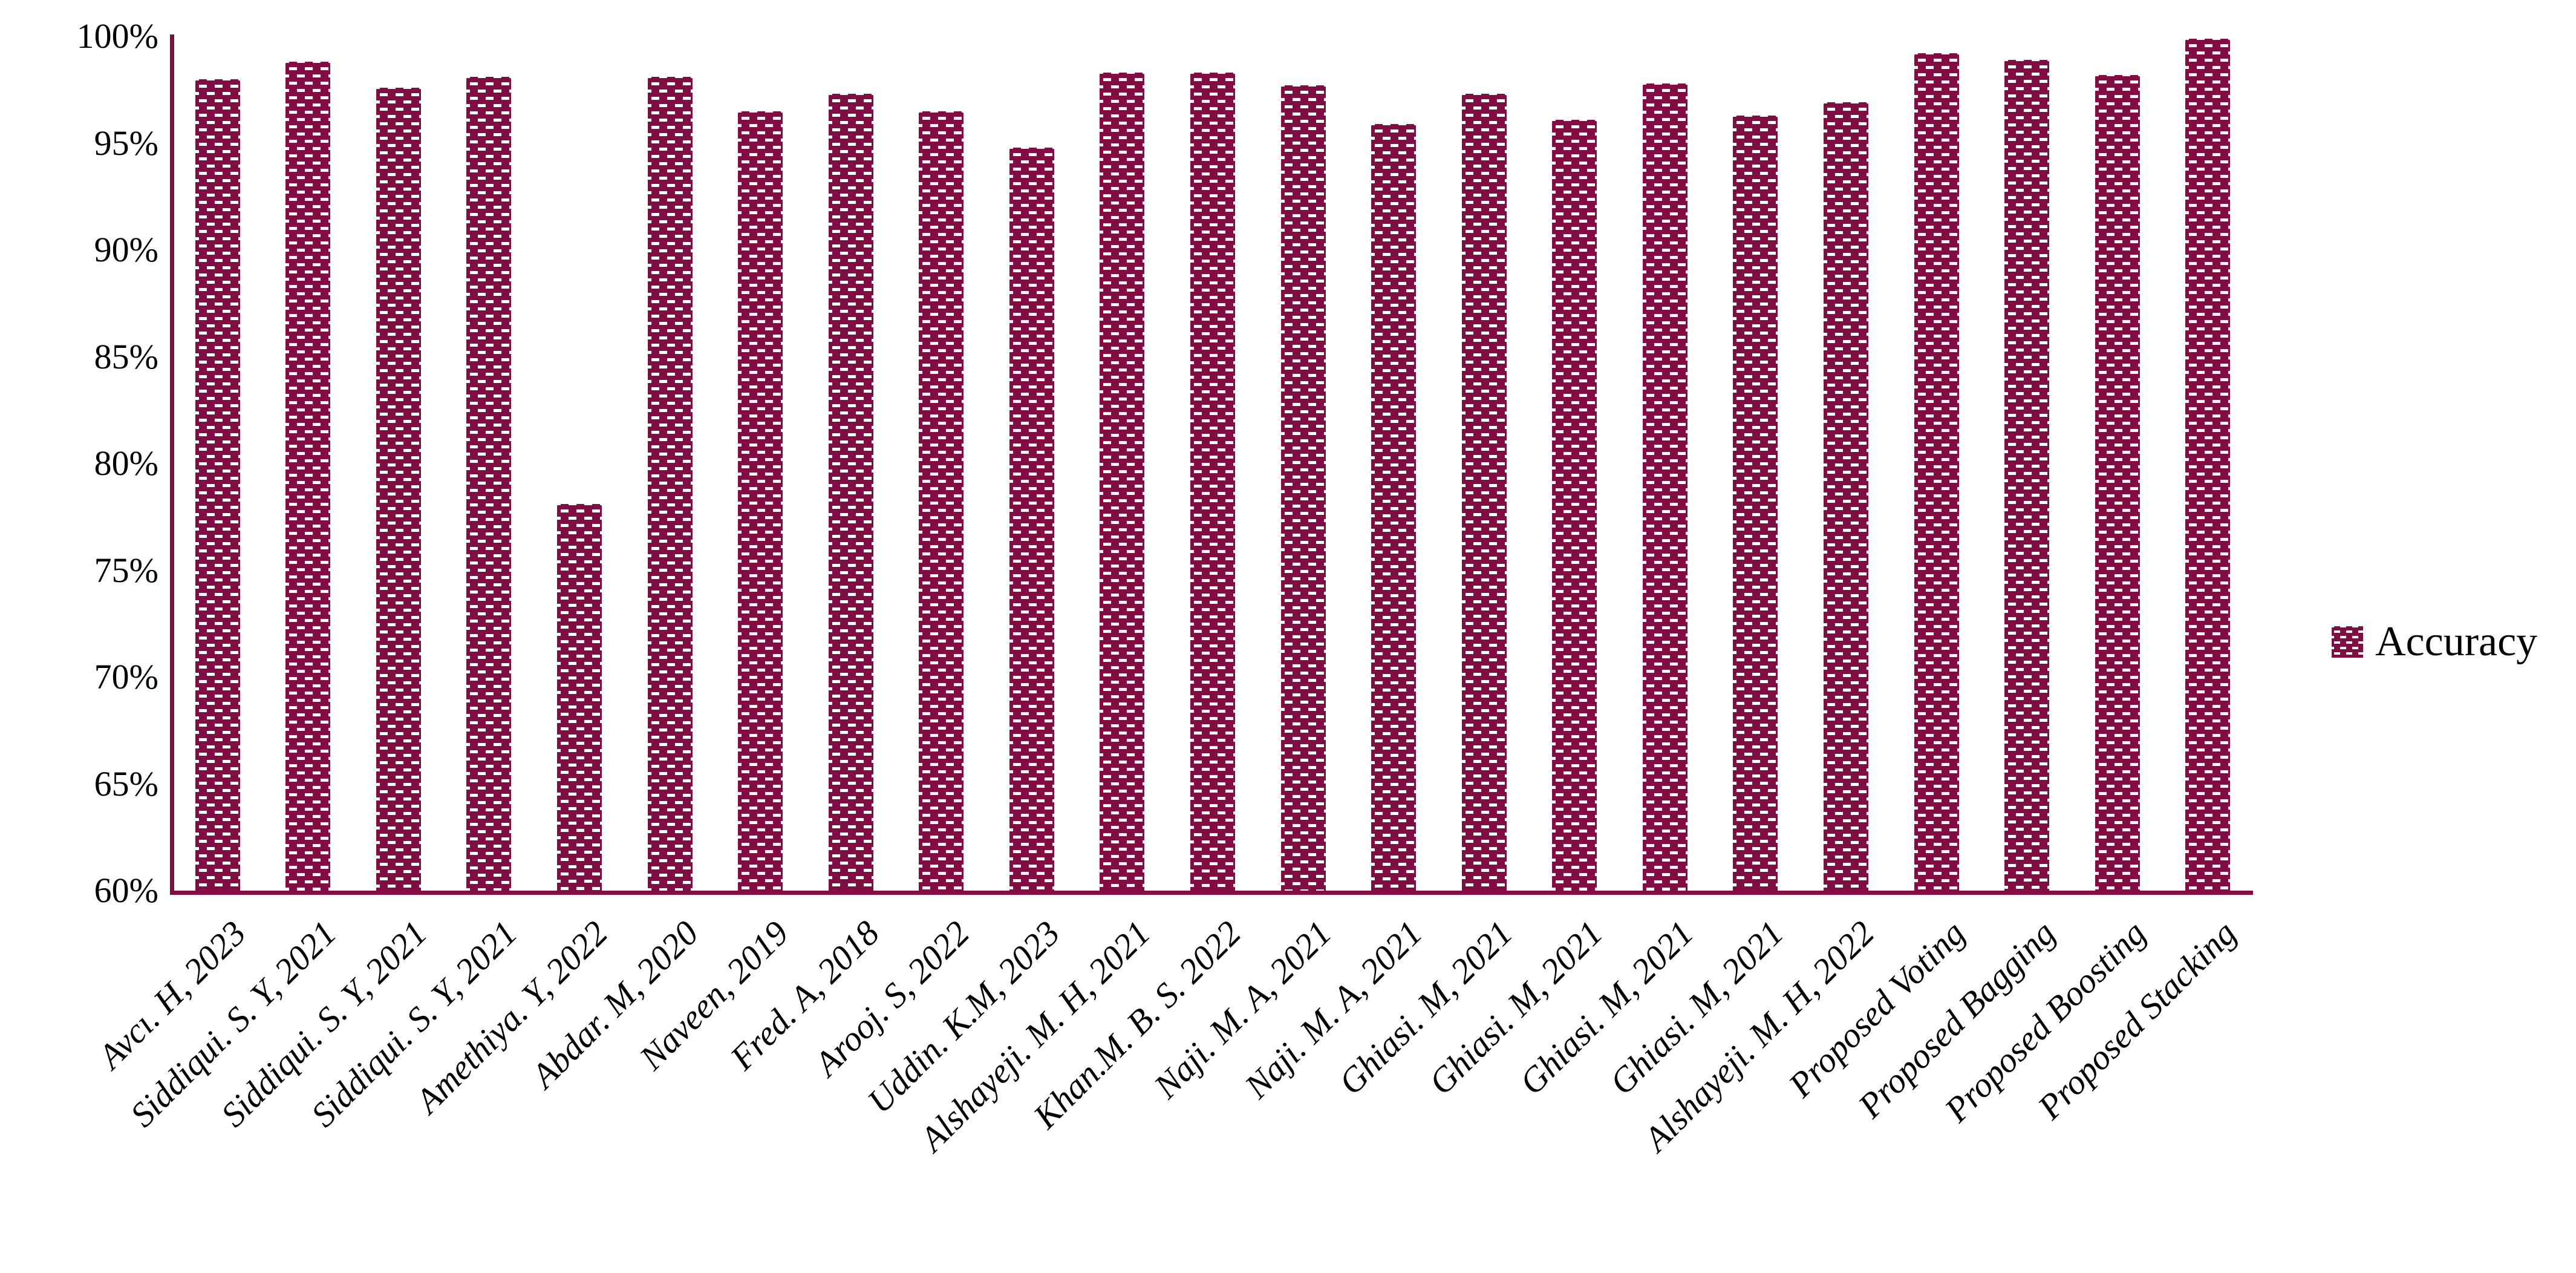 The image size is (2576, 1273). What do you see at coordinates (126, 356) in the screenshot?
I see `y-tick-label: 85%` at bounding box center [126, 356].